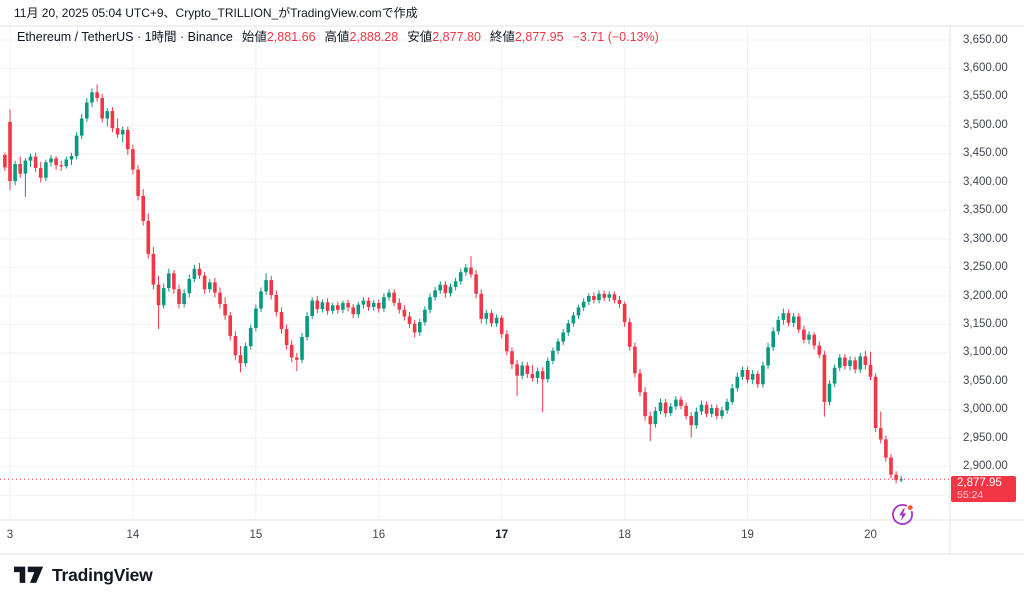 Image resolution: width=1024 pixels, height=602 pixels. I want to click on legend-low: 安値2,877.80, so click(444, 37).